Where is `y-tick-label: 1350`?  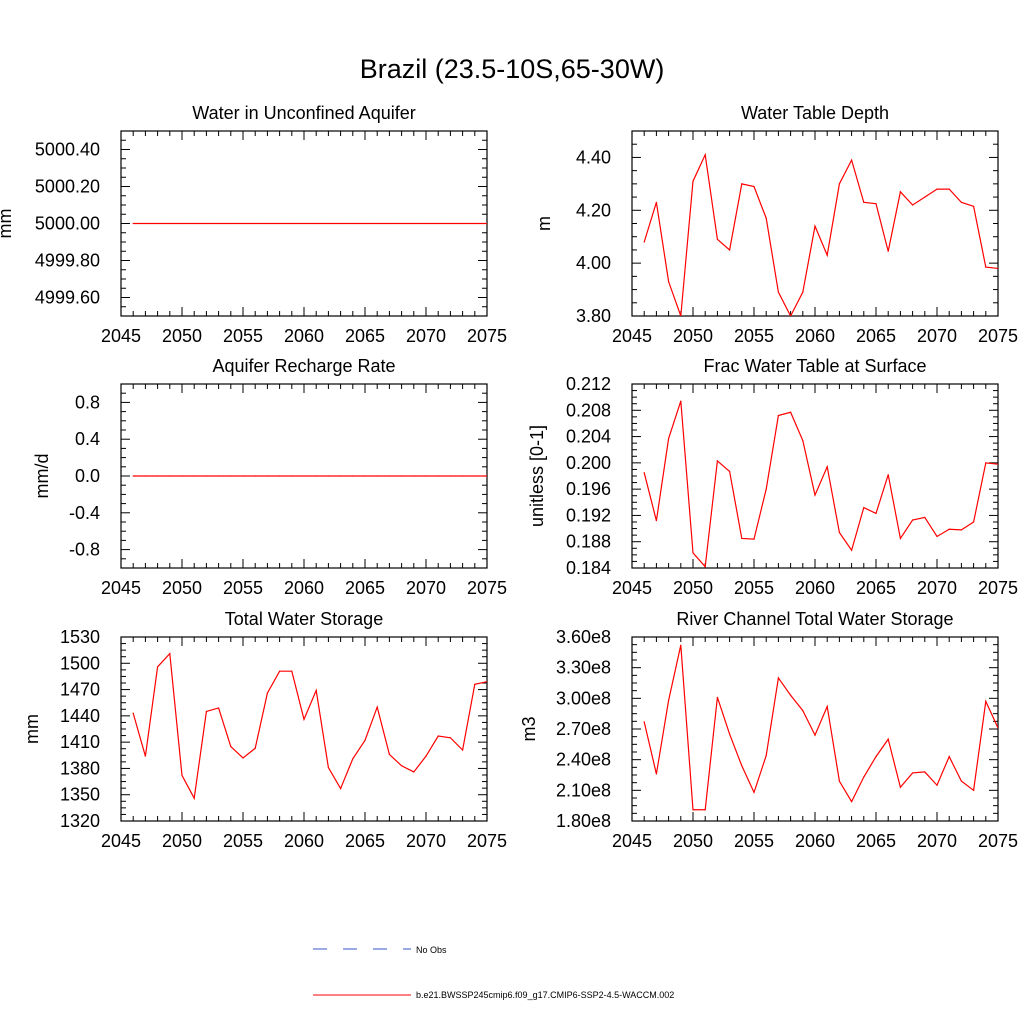 y-tick-label: 1350 is located at coordinates (80, 795).